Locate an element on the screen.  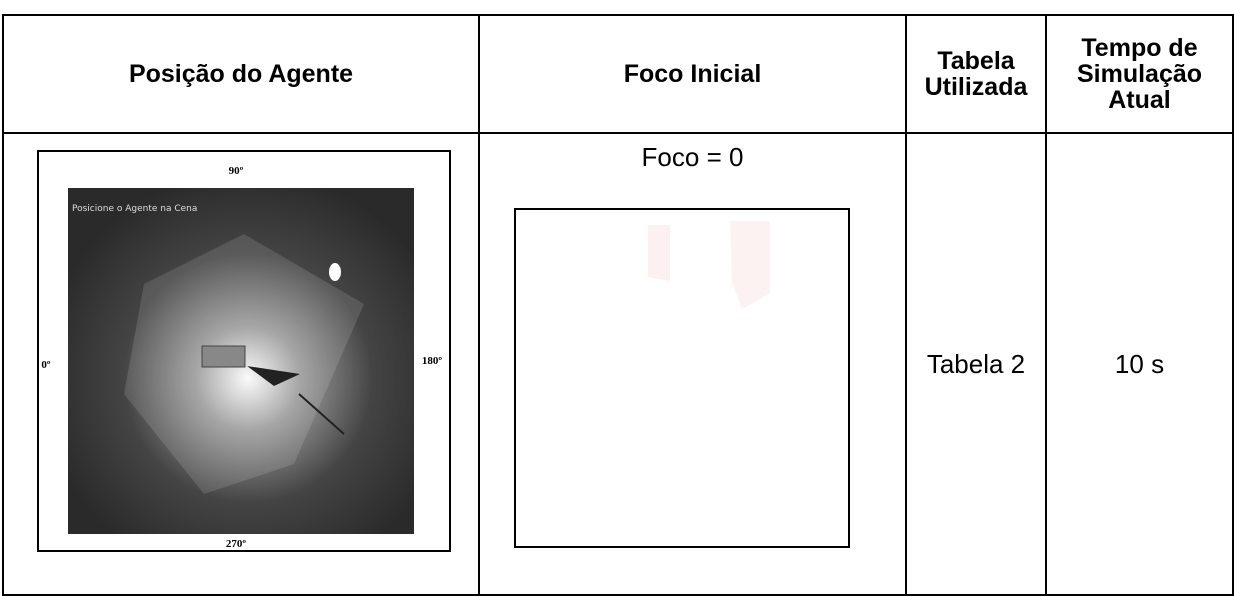
header-cell: Foco Inicial is located at coordinates (692, 74).